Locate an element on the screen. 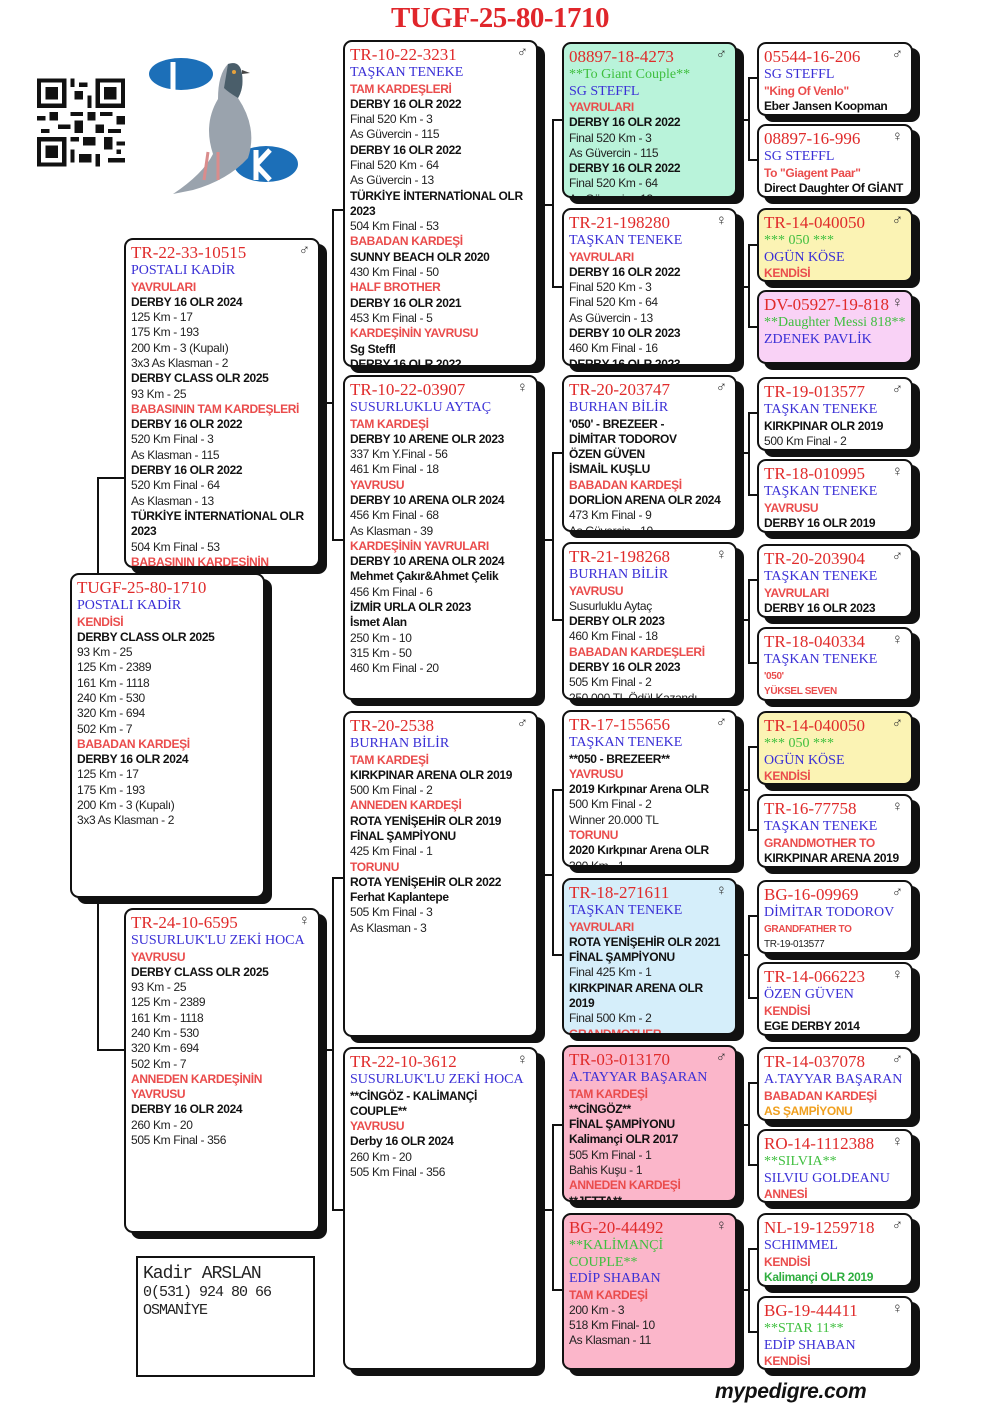 The height and width of the screenshot is (1409, 1000). performance-line: Final 520 Km - 64 is located at coordinates (613, 302).